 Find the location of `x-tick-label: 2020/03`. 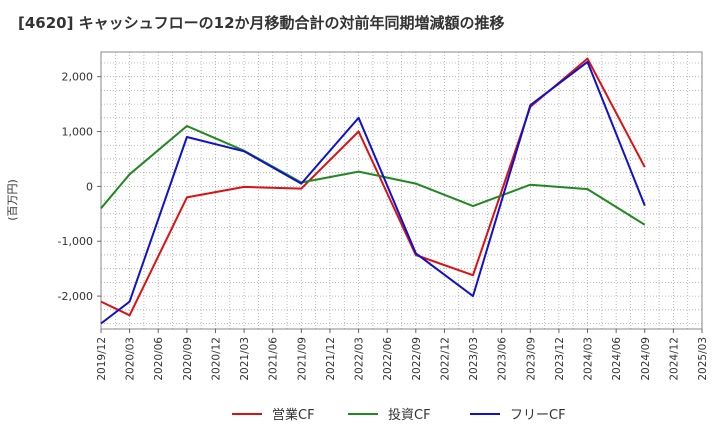

x-tick-label: 2020/03 is located at coordinates (131, 359).